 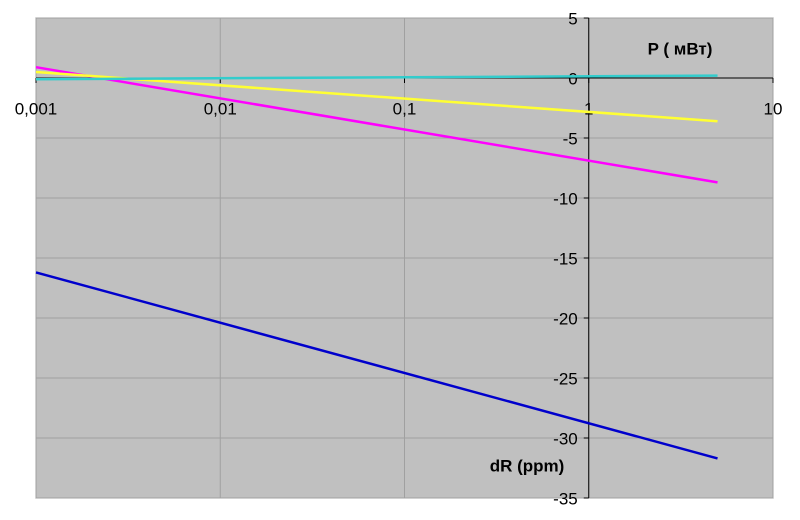 What do you see at coordinates (405, 108) in the screenshot?
I see `x-tick-label: 0,1` at bounding box center [405, 108].